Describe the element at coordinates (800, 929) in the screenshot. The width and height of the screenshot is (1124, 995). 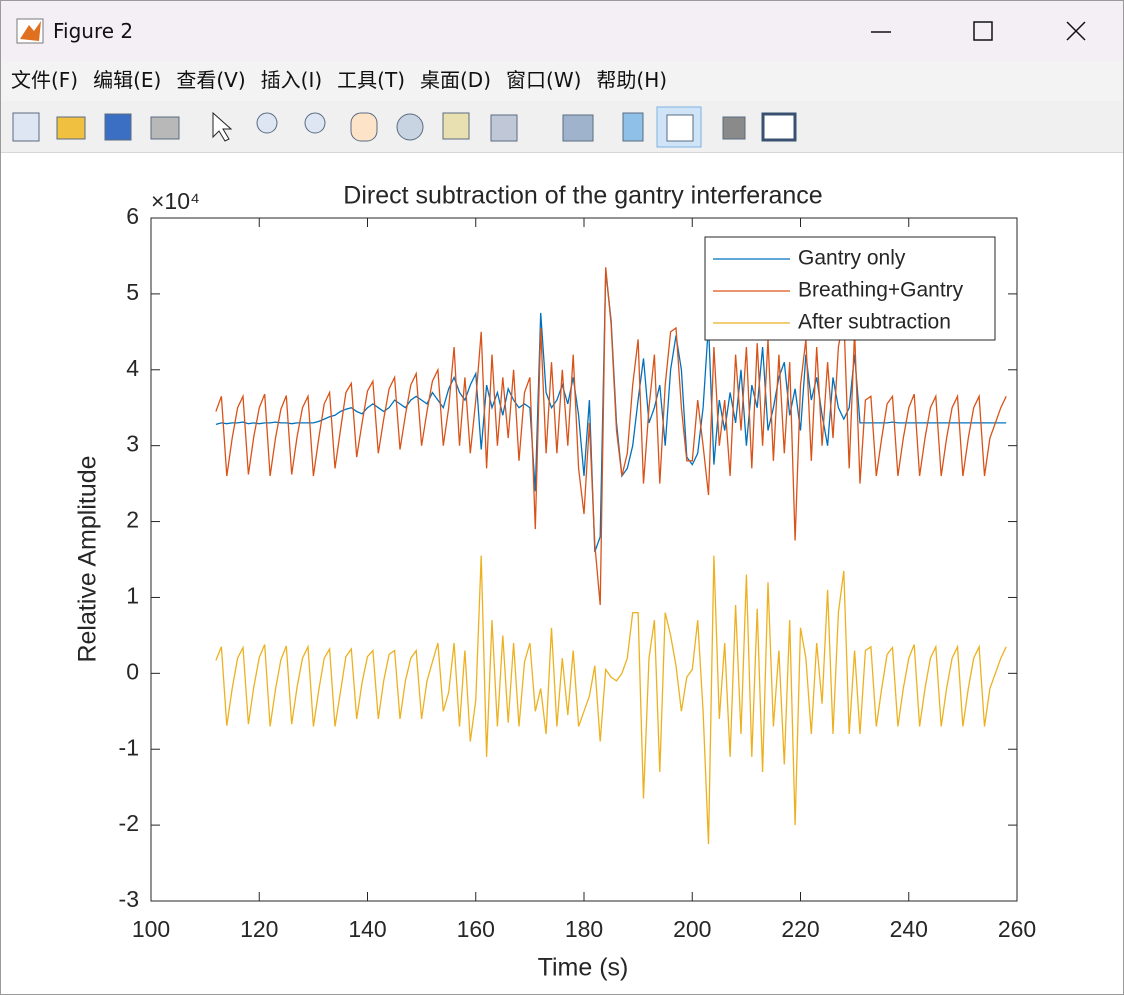
I see `x-tick-label: 220` at that location.